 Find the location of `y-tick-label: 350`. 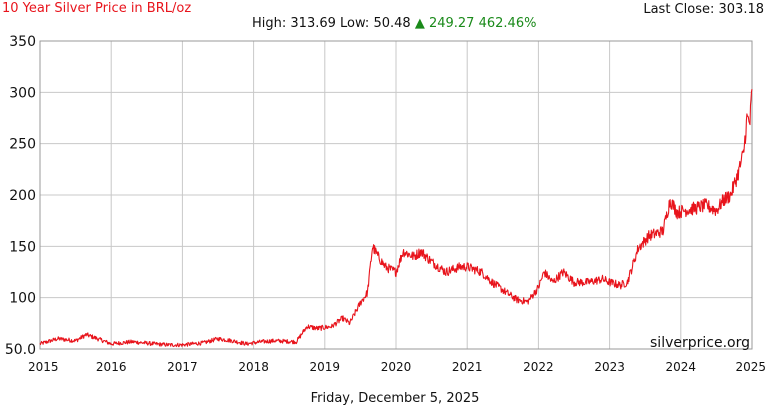

y-tick-label: 350 is located at coordinates (22, 42).